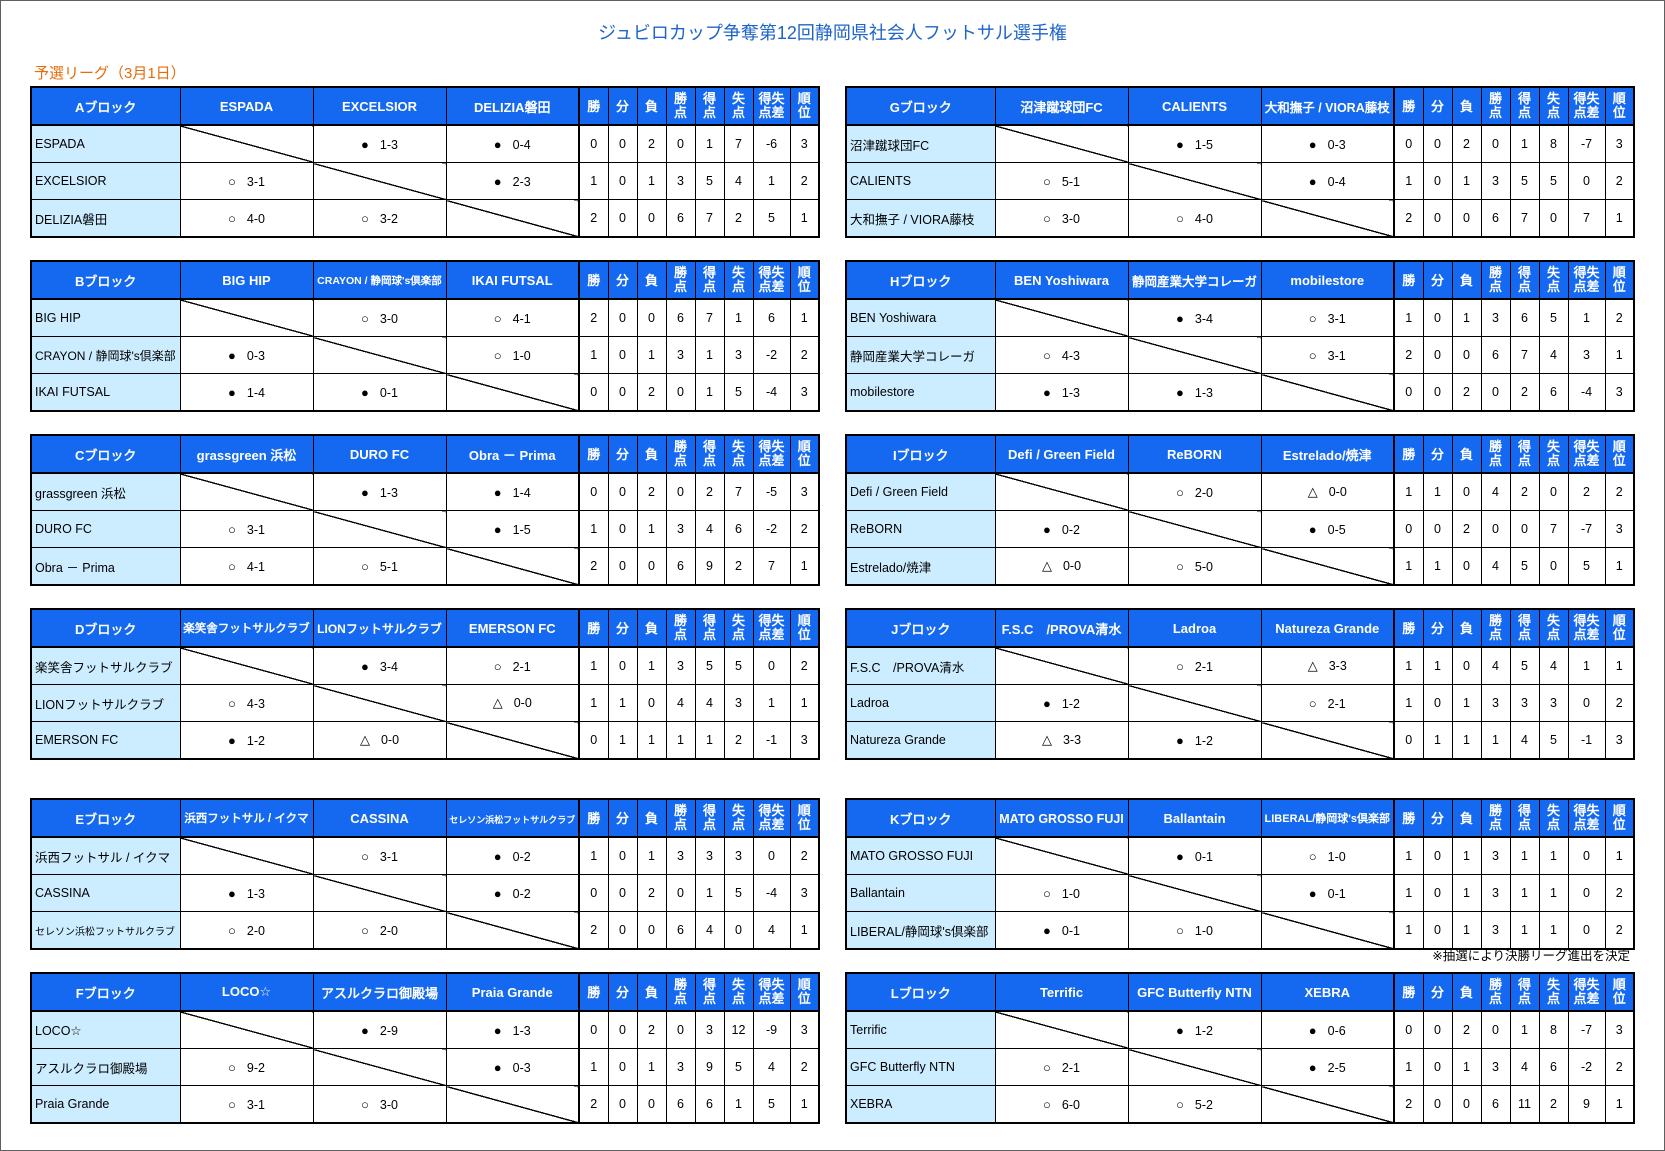 This screenshot has height=1151, width=1665. Describe the element at coordinates (1586, 930) in the screenshot. I see `goal-difference-cell: 0` at that location.